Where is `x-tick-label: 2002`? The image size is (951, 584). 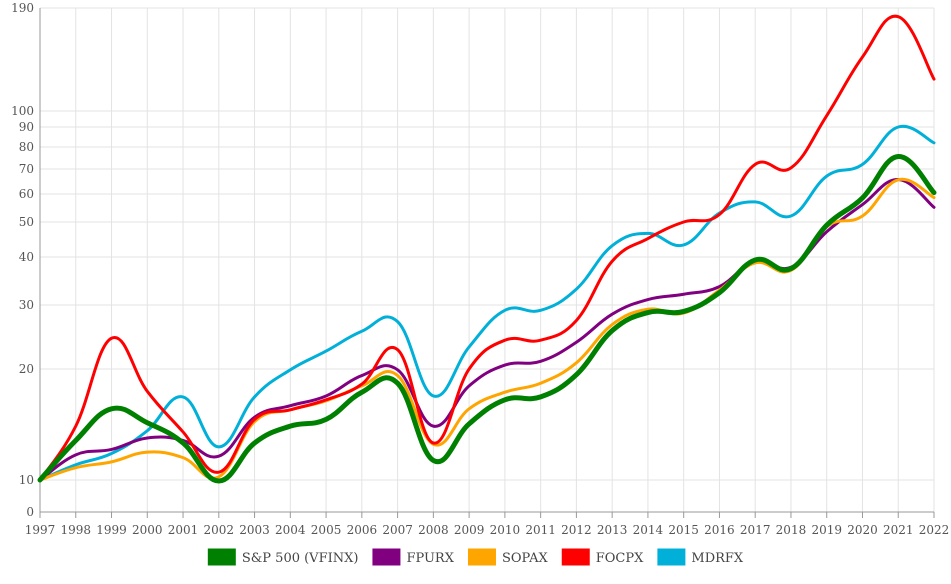 x-tick-label: 2002 is located at coordinates (219, 530).